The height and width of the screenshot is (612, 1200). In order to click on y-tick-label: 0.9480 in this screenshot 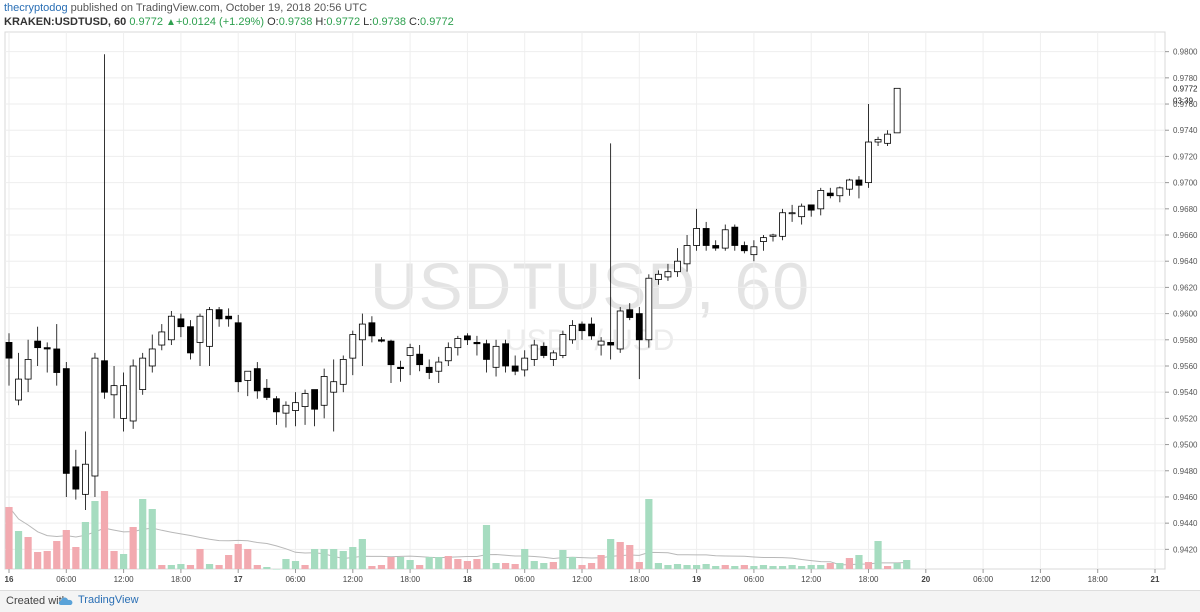, I will do `click(1185, 471)`.